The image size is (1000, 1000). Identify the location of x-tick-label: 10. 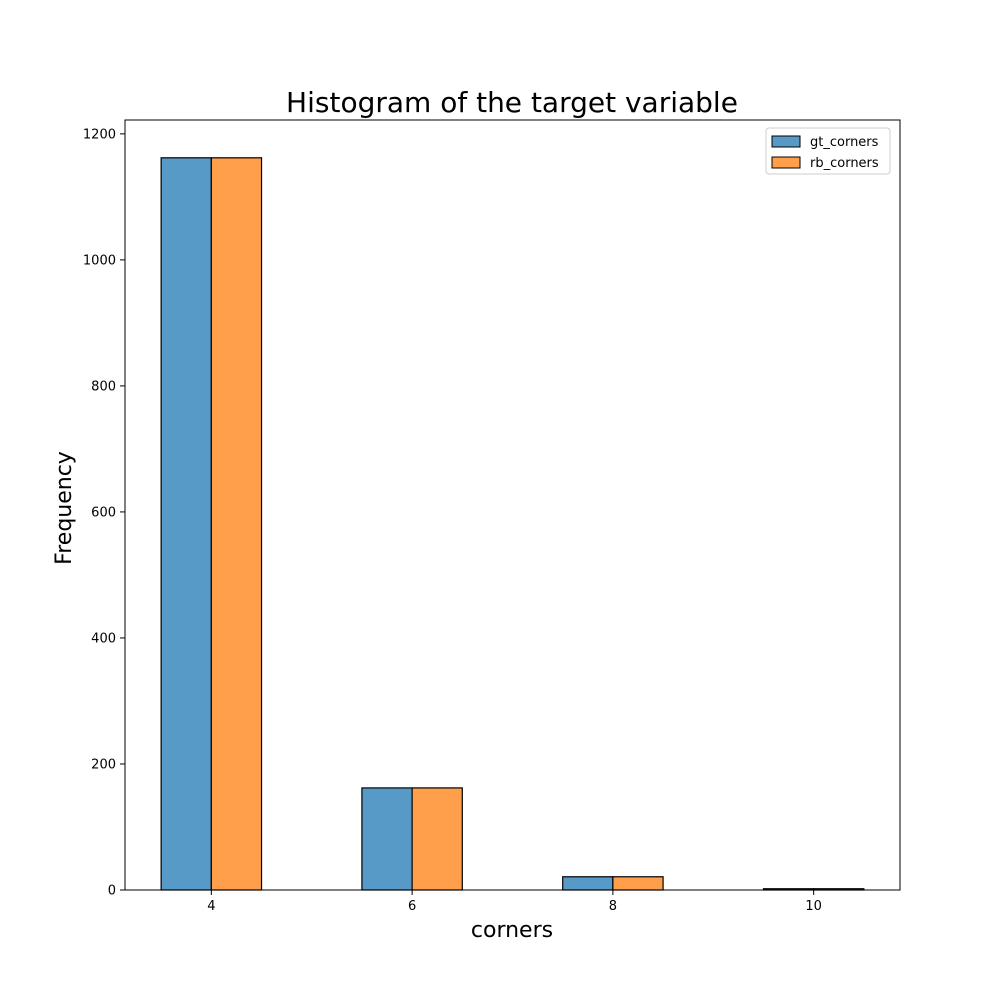
(813, 906).